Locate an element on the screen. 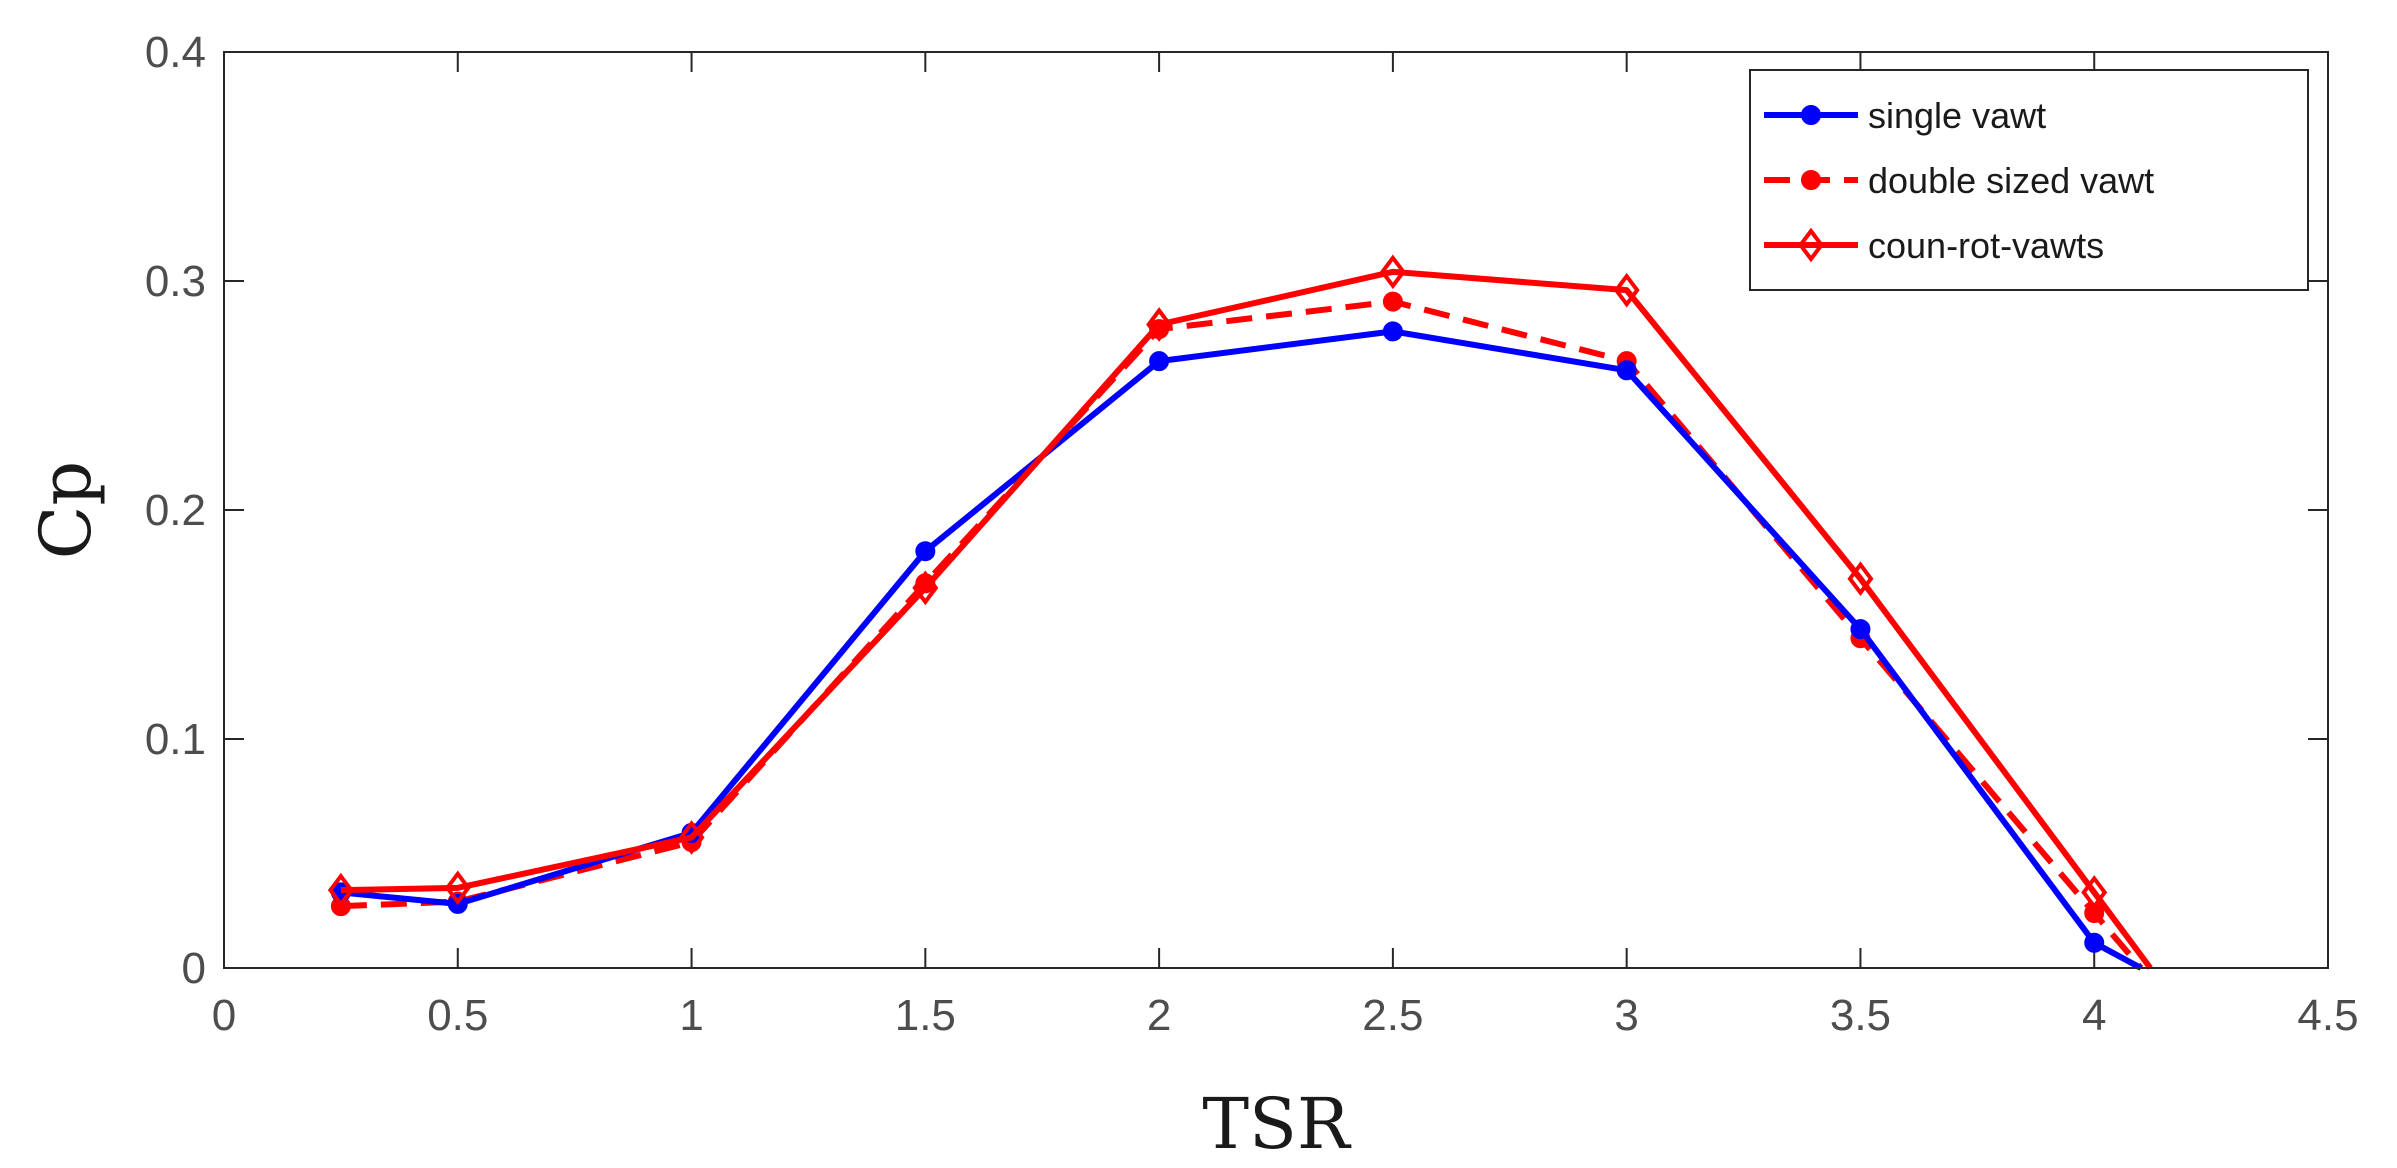  x-tick-label: 3 is located at coordinates (1626, 1015).